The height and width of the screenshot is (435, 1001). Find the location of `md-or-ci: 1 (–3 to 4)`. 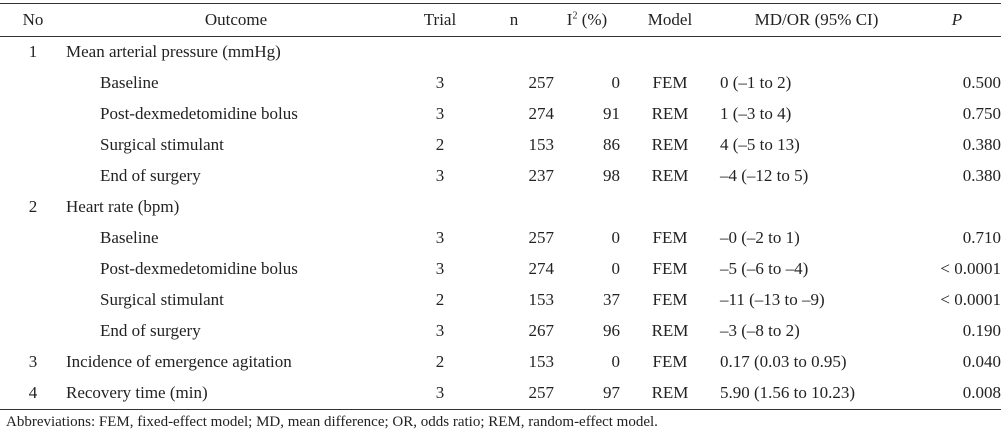

md-or-ci: 1 (–3 to 4) is located at coordinates (756, 113).